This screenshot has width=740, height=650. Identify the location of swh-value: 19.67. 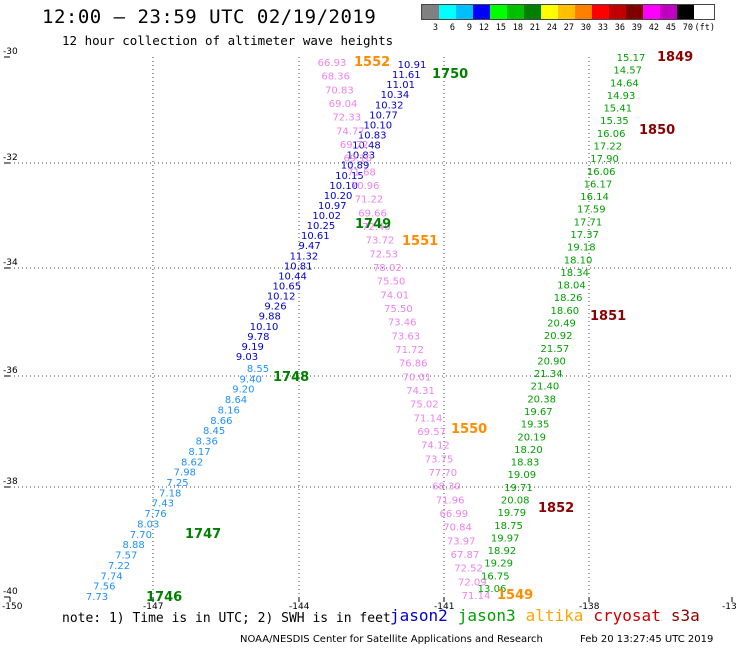
(538, 412).